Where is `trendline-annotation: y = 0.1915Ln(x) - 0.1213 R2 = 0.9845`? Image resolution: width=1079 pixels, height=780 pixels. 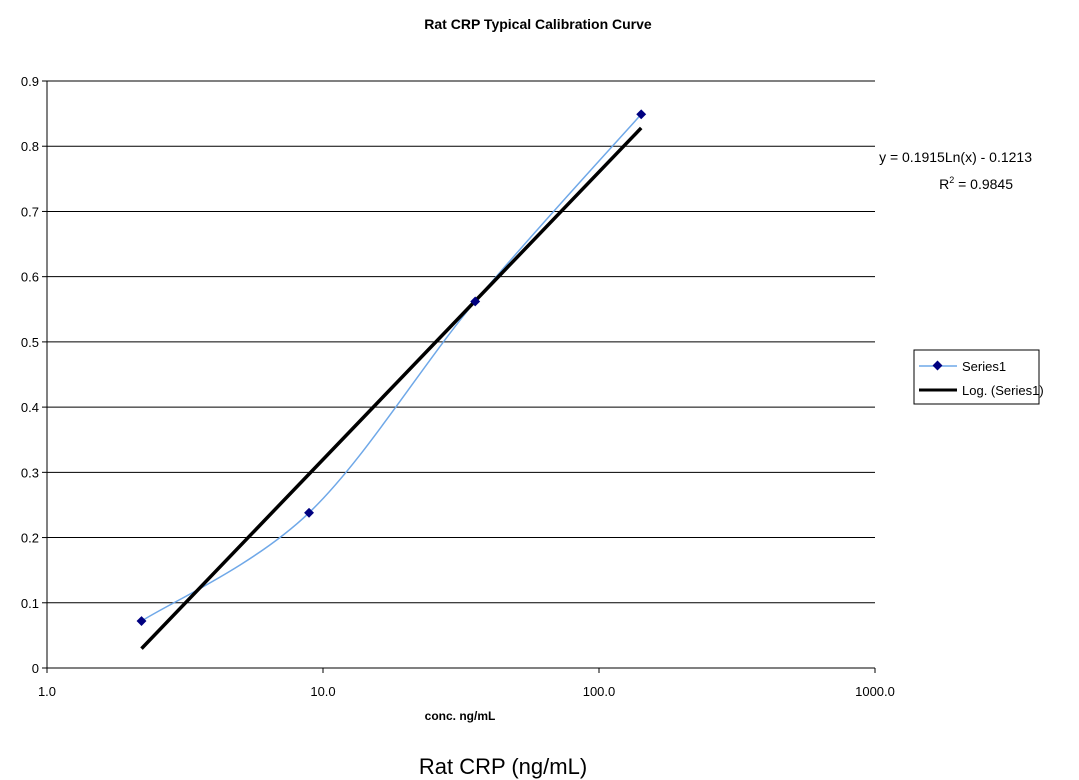
trendline-annotation: y = 0.1915Ln(x) - 0.1213 R2 = 0.9845 is located at coordinates (955, 170).